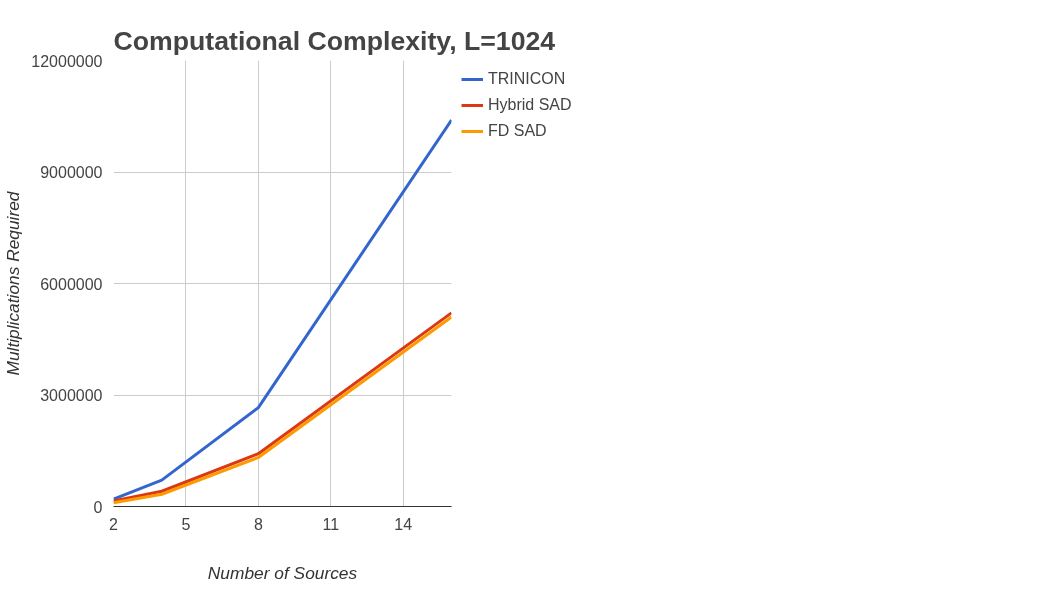 The width and height of the screenshot is (1060, 596). Describe the element at coordinates (67, 61) in the screenshot. I see `y-tick-label: 12000000` at that location.